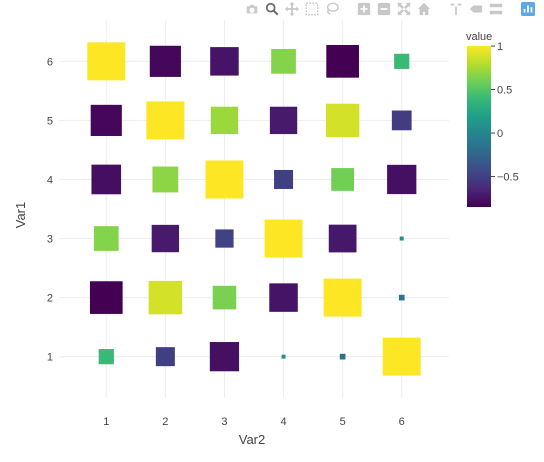  Describe the element at coordinates (50, 121) in the screenshot. I see `y-tick-label: 5` at that location.